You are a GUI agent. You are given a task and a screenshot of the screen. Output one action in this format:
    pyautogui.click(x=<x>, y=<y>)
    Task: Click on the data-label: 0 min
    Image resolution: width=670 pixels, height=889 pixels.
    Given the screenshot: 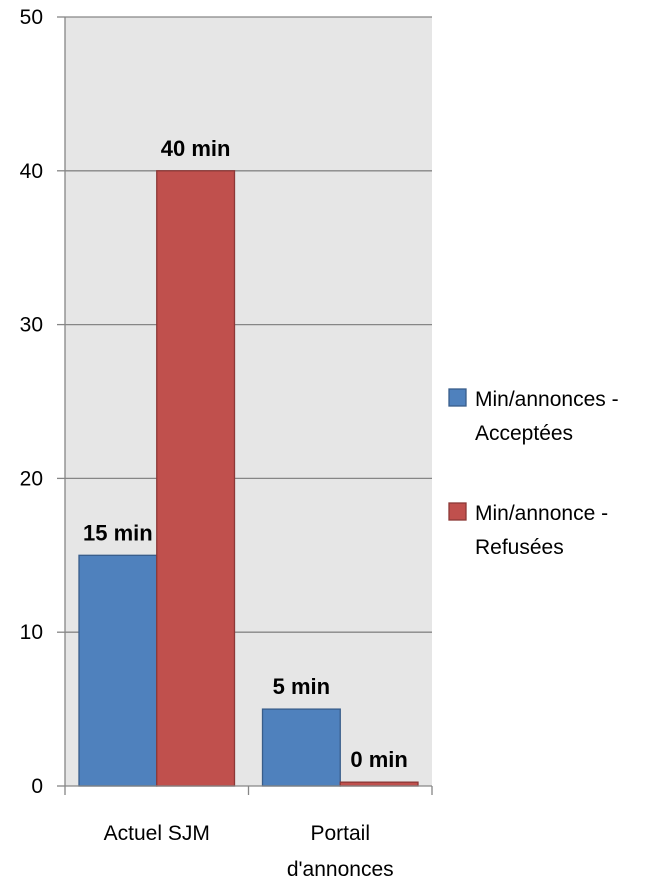 What is the action you would take?
    pyautogui.click(x=378, y=759)
    